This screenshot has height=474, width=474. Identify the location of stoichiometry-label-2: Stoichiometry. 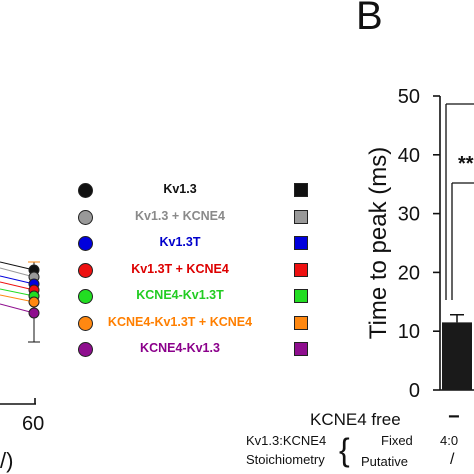
(285, 459).